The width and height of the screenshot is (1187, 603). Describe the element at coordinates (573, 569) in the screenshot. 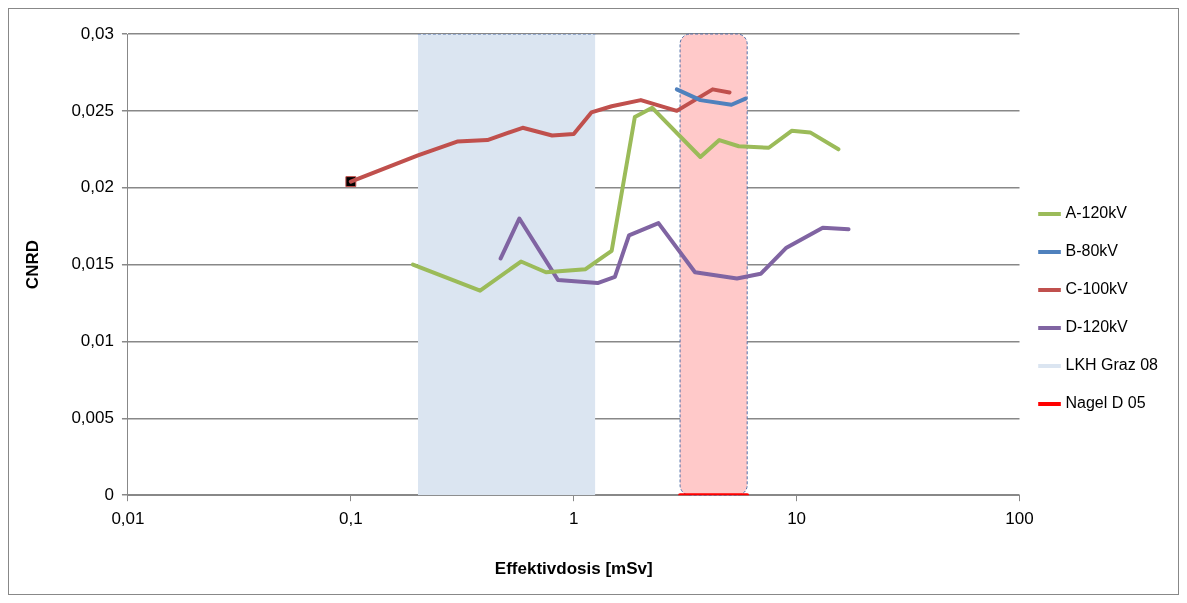

I see `x-axis-title: Effektivdosis [mSv]` at that location.